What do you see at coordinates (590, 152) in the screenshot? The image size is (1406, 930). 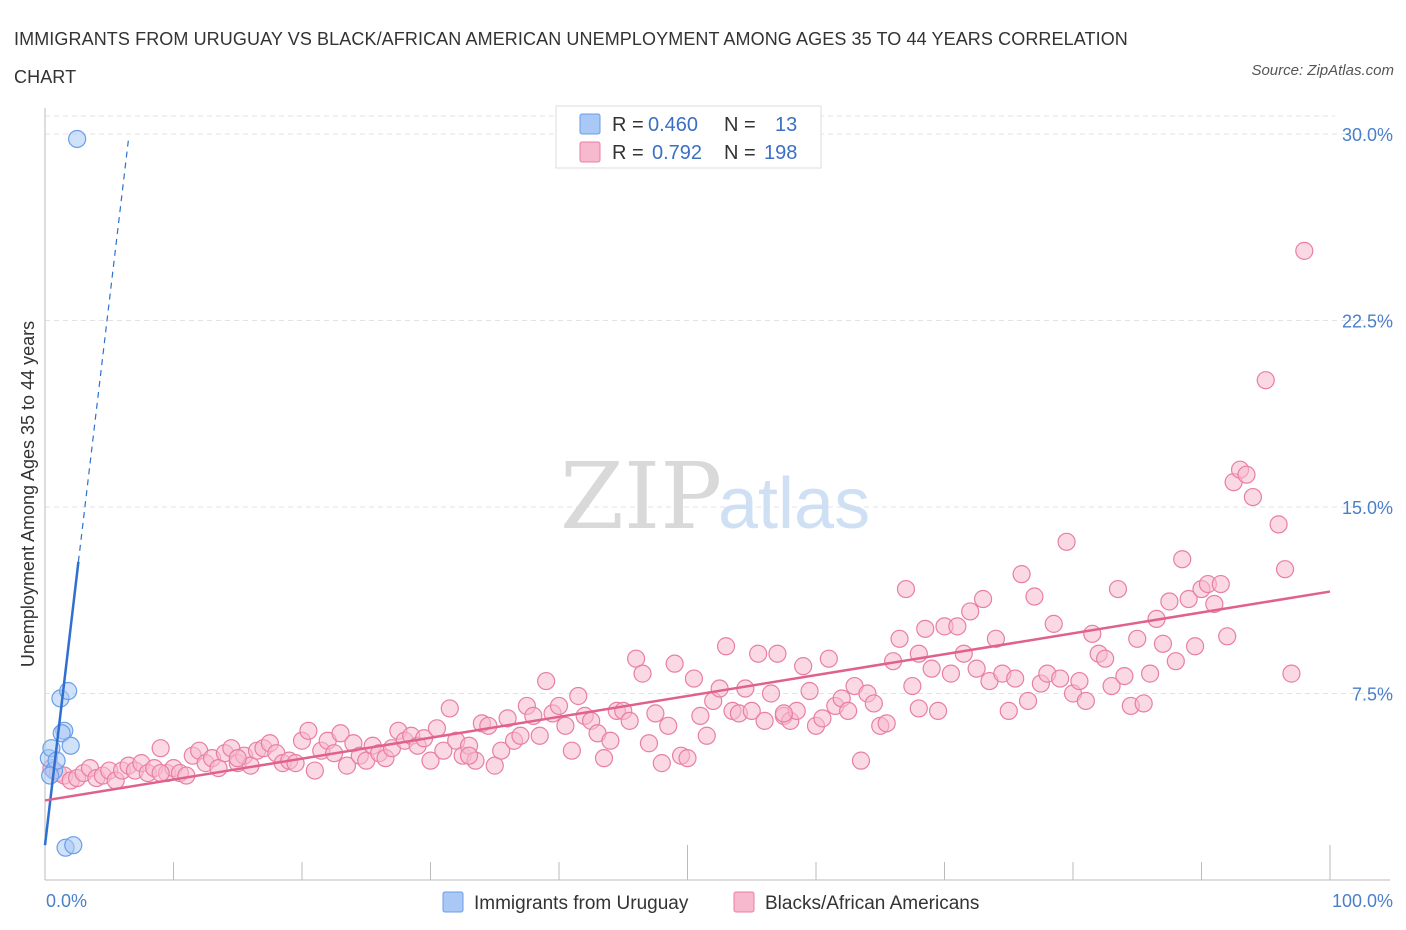 I see `stats-legend-swatch-black` at bounding box center [590, 152].